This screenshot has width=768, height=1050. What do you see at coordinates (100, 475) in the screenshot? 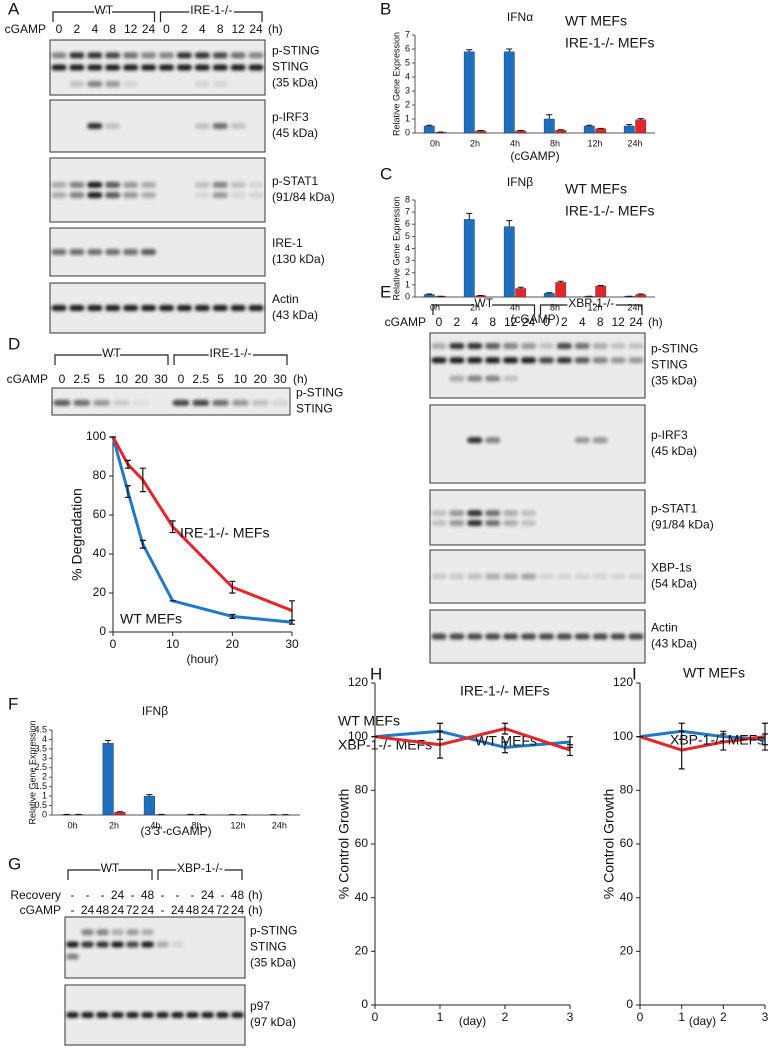
I see `y-tick-label: 80` at bounding box center [100, 475].